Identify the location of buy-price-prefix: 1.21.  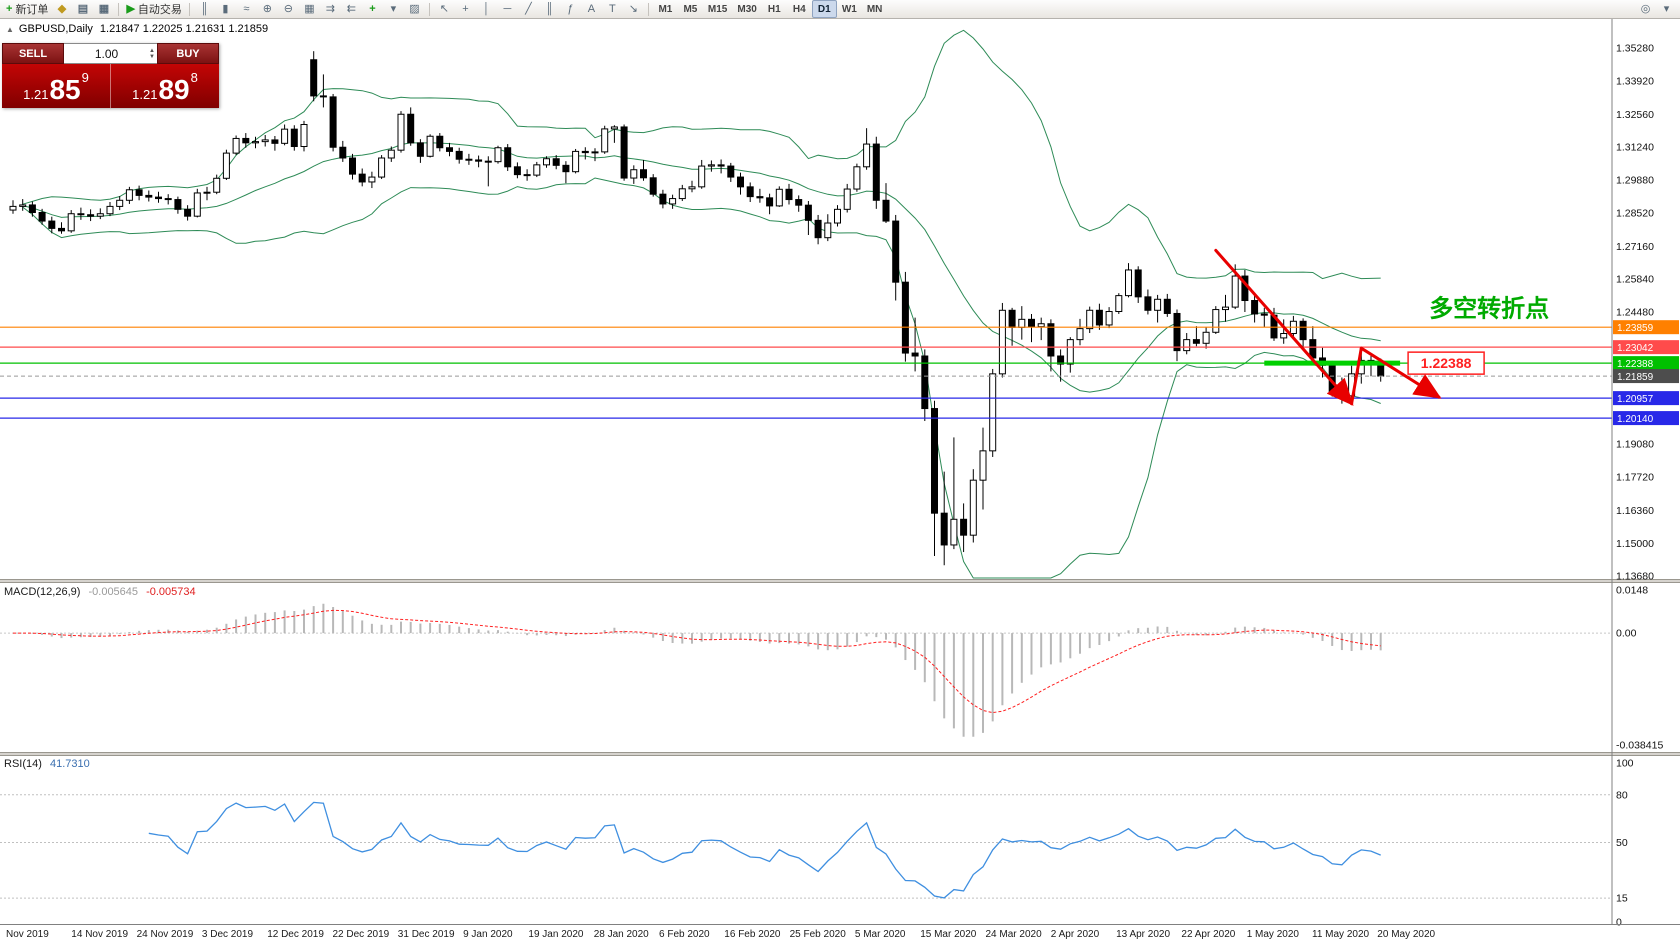
(145, 94).